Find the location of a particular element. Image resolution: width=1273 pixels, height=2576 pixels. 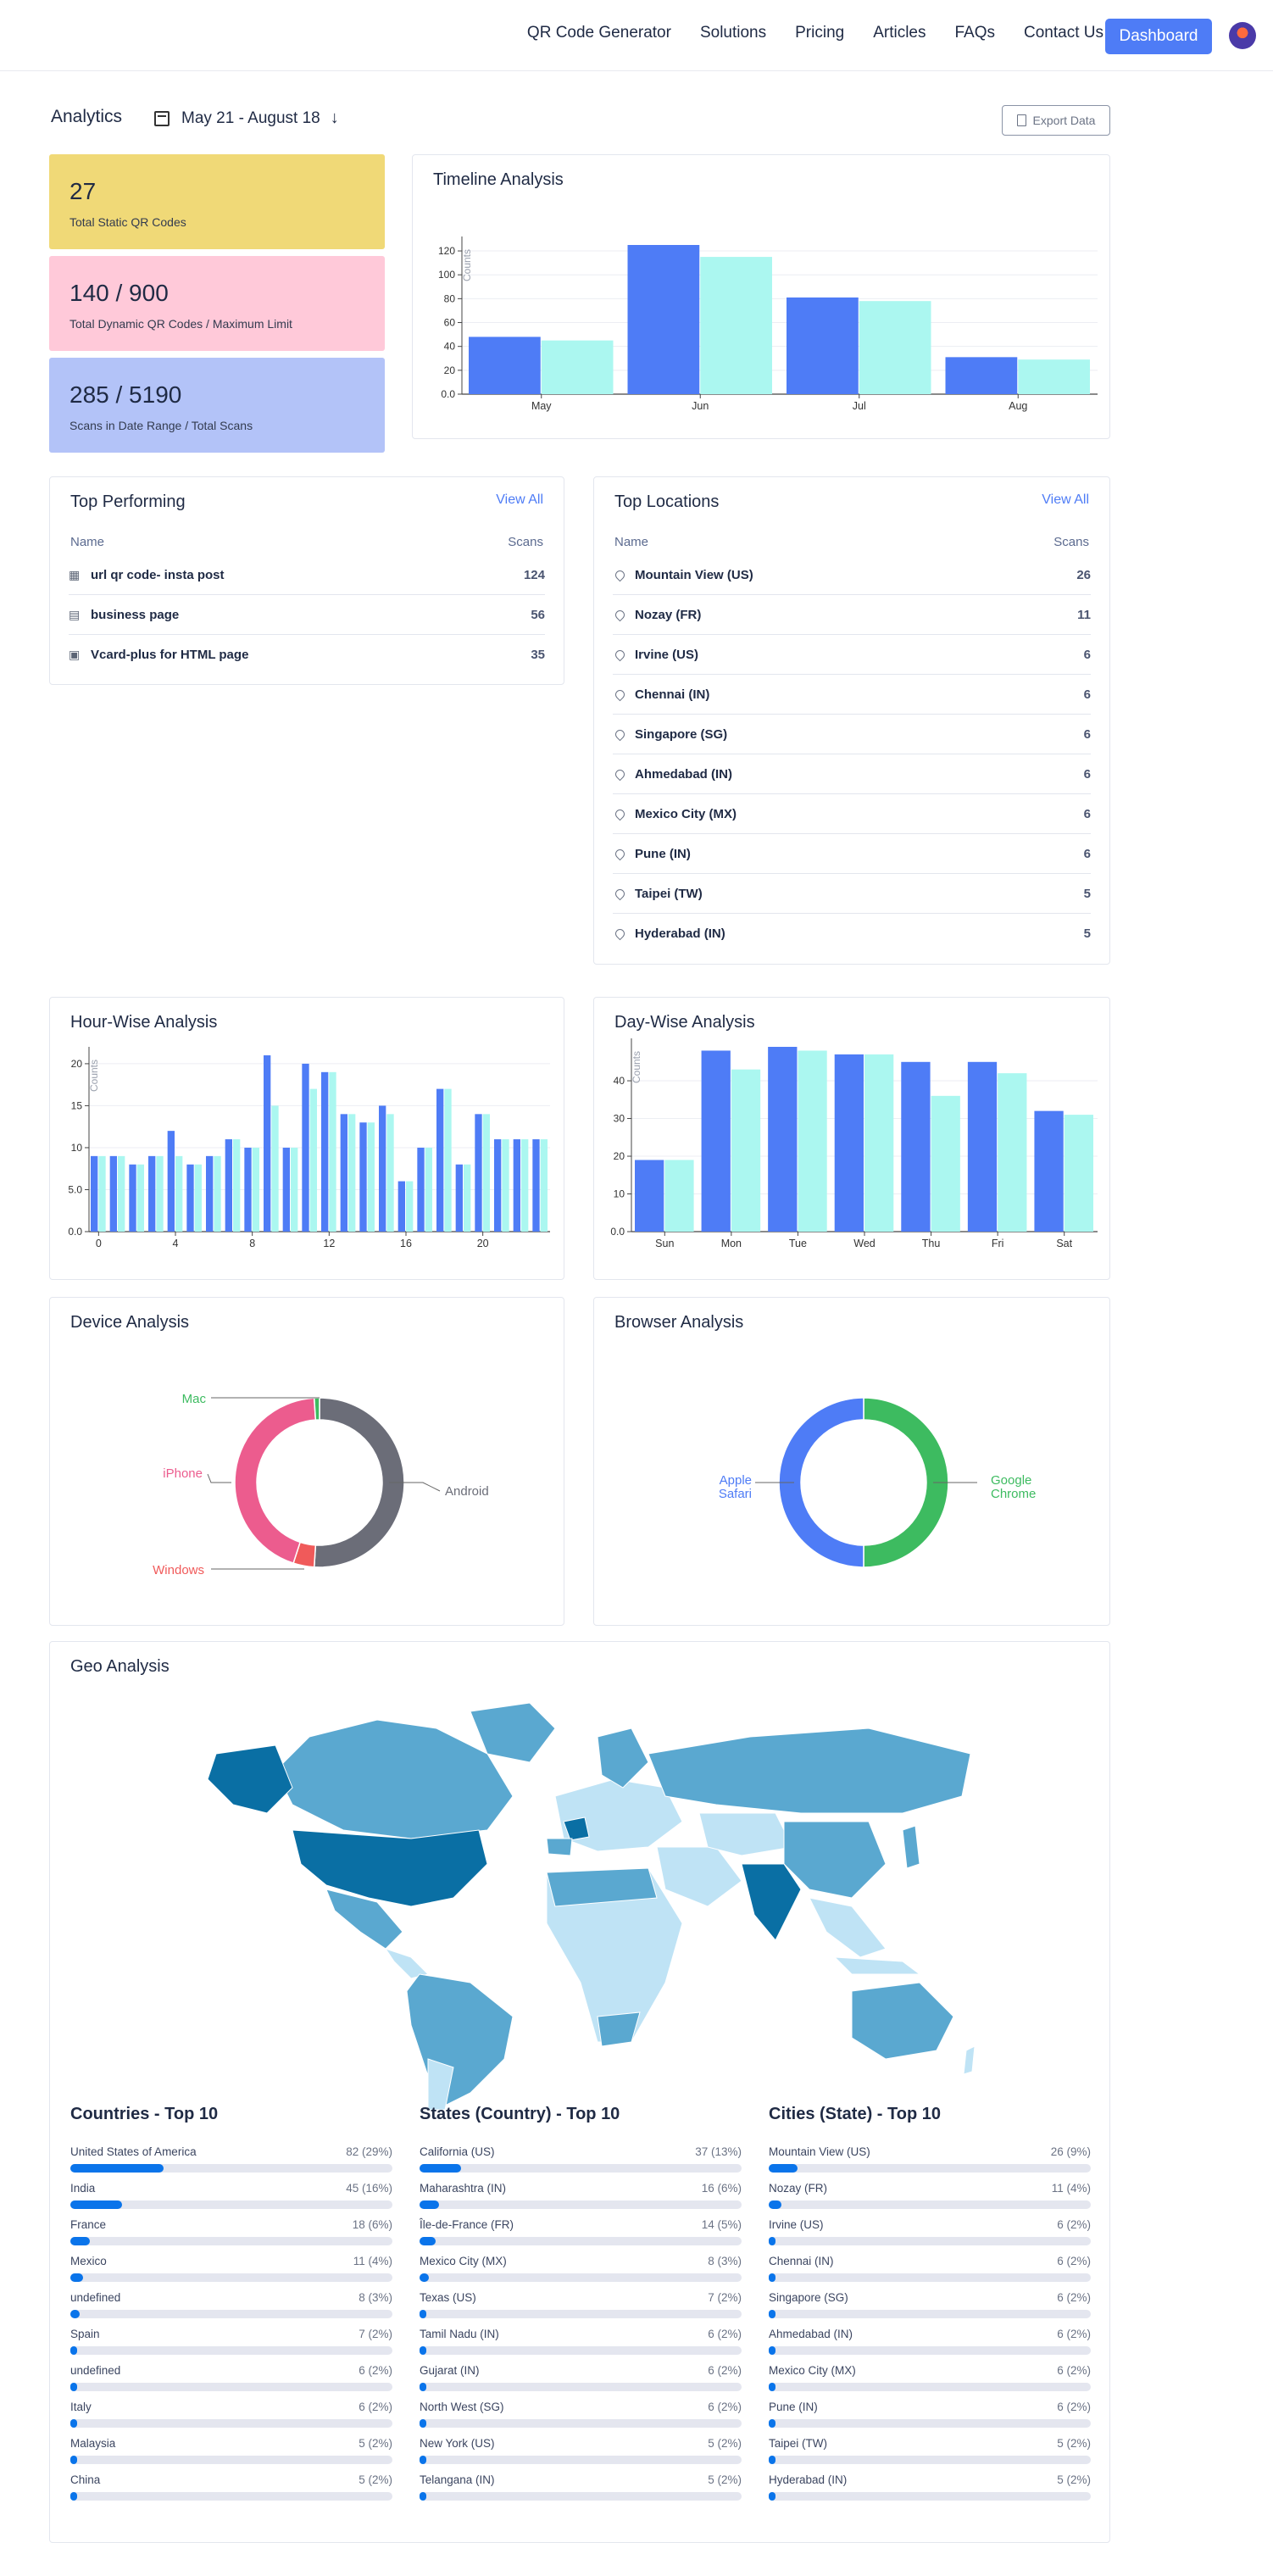

x-tick-label: Jul is located at coordinates (859, 406).